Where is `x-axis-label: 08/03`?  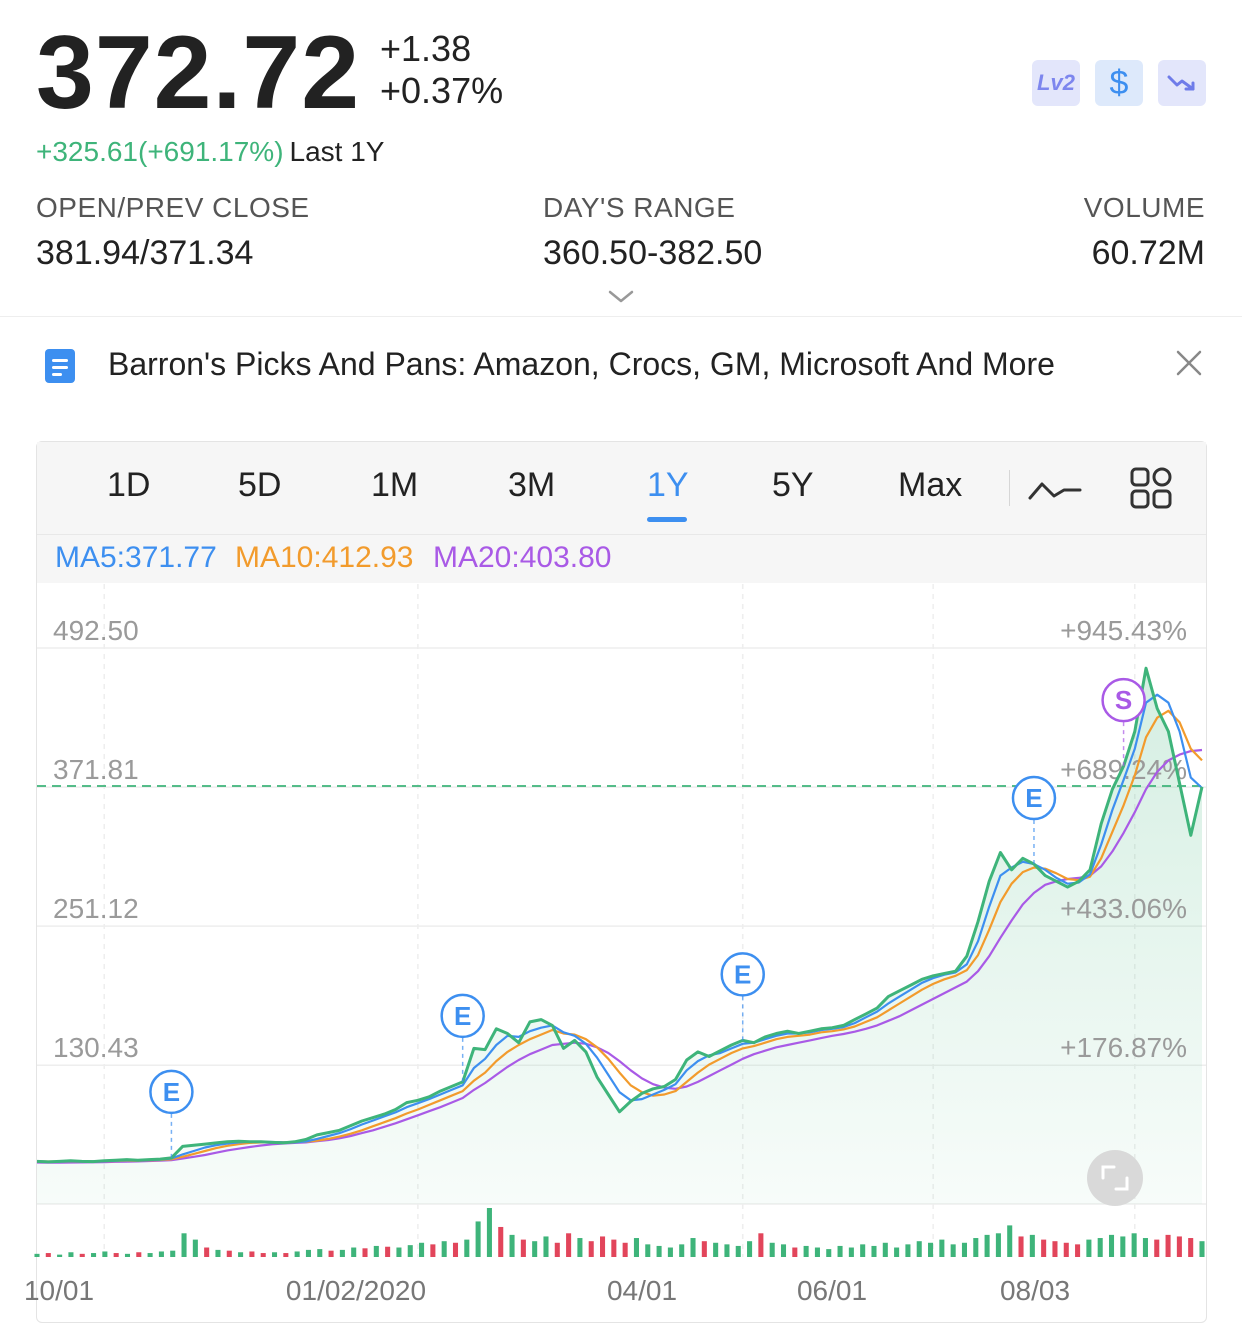
x-axis-label: 08/03 is located at coordinates (1035, 1290).